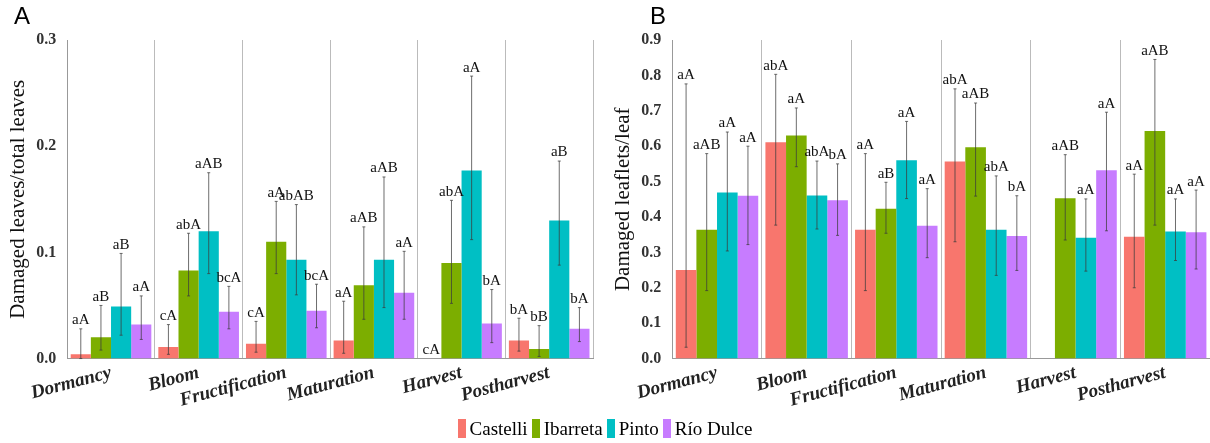 This screenshot has width=1210, height=443. I want to click on y-axis-title: Damaged leaves/total leaves, so click(17, 199).